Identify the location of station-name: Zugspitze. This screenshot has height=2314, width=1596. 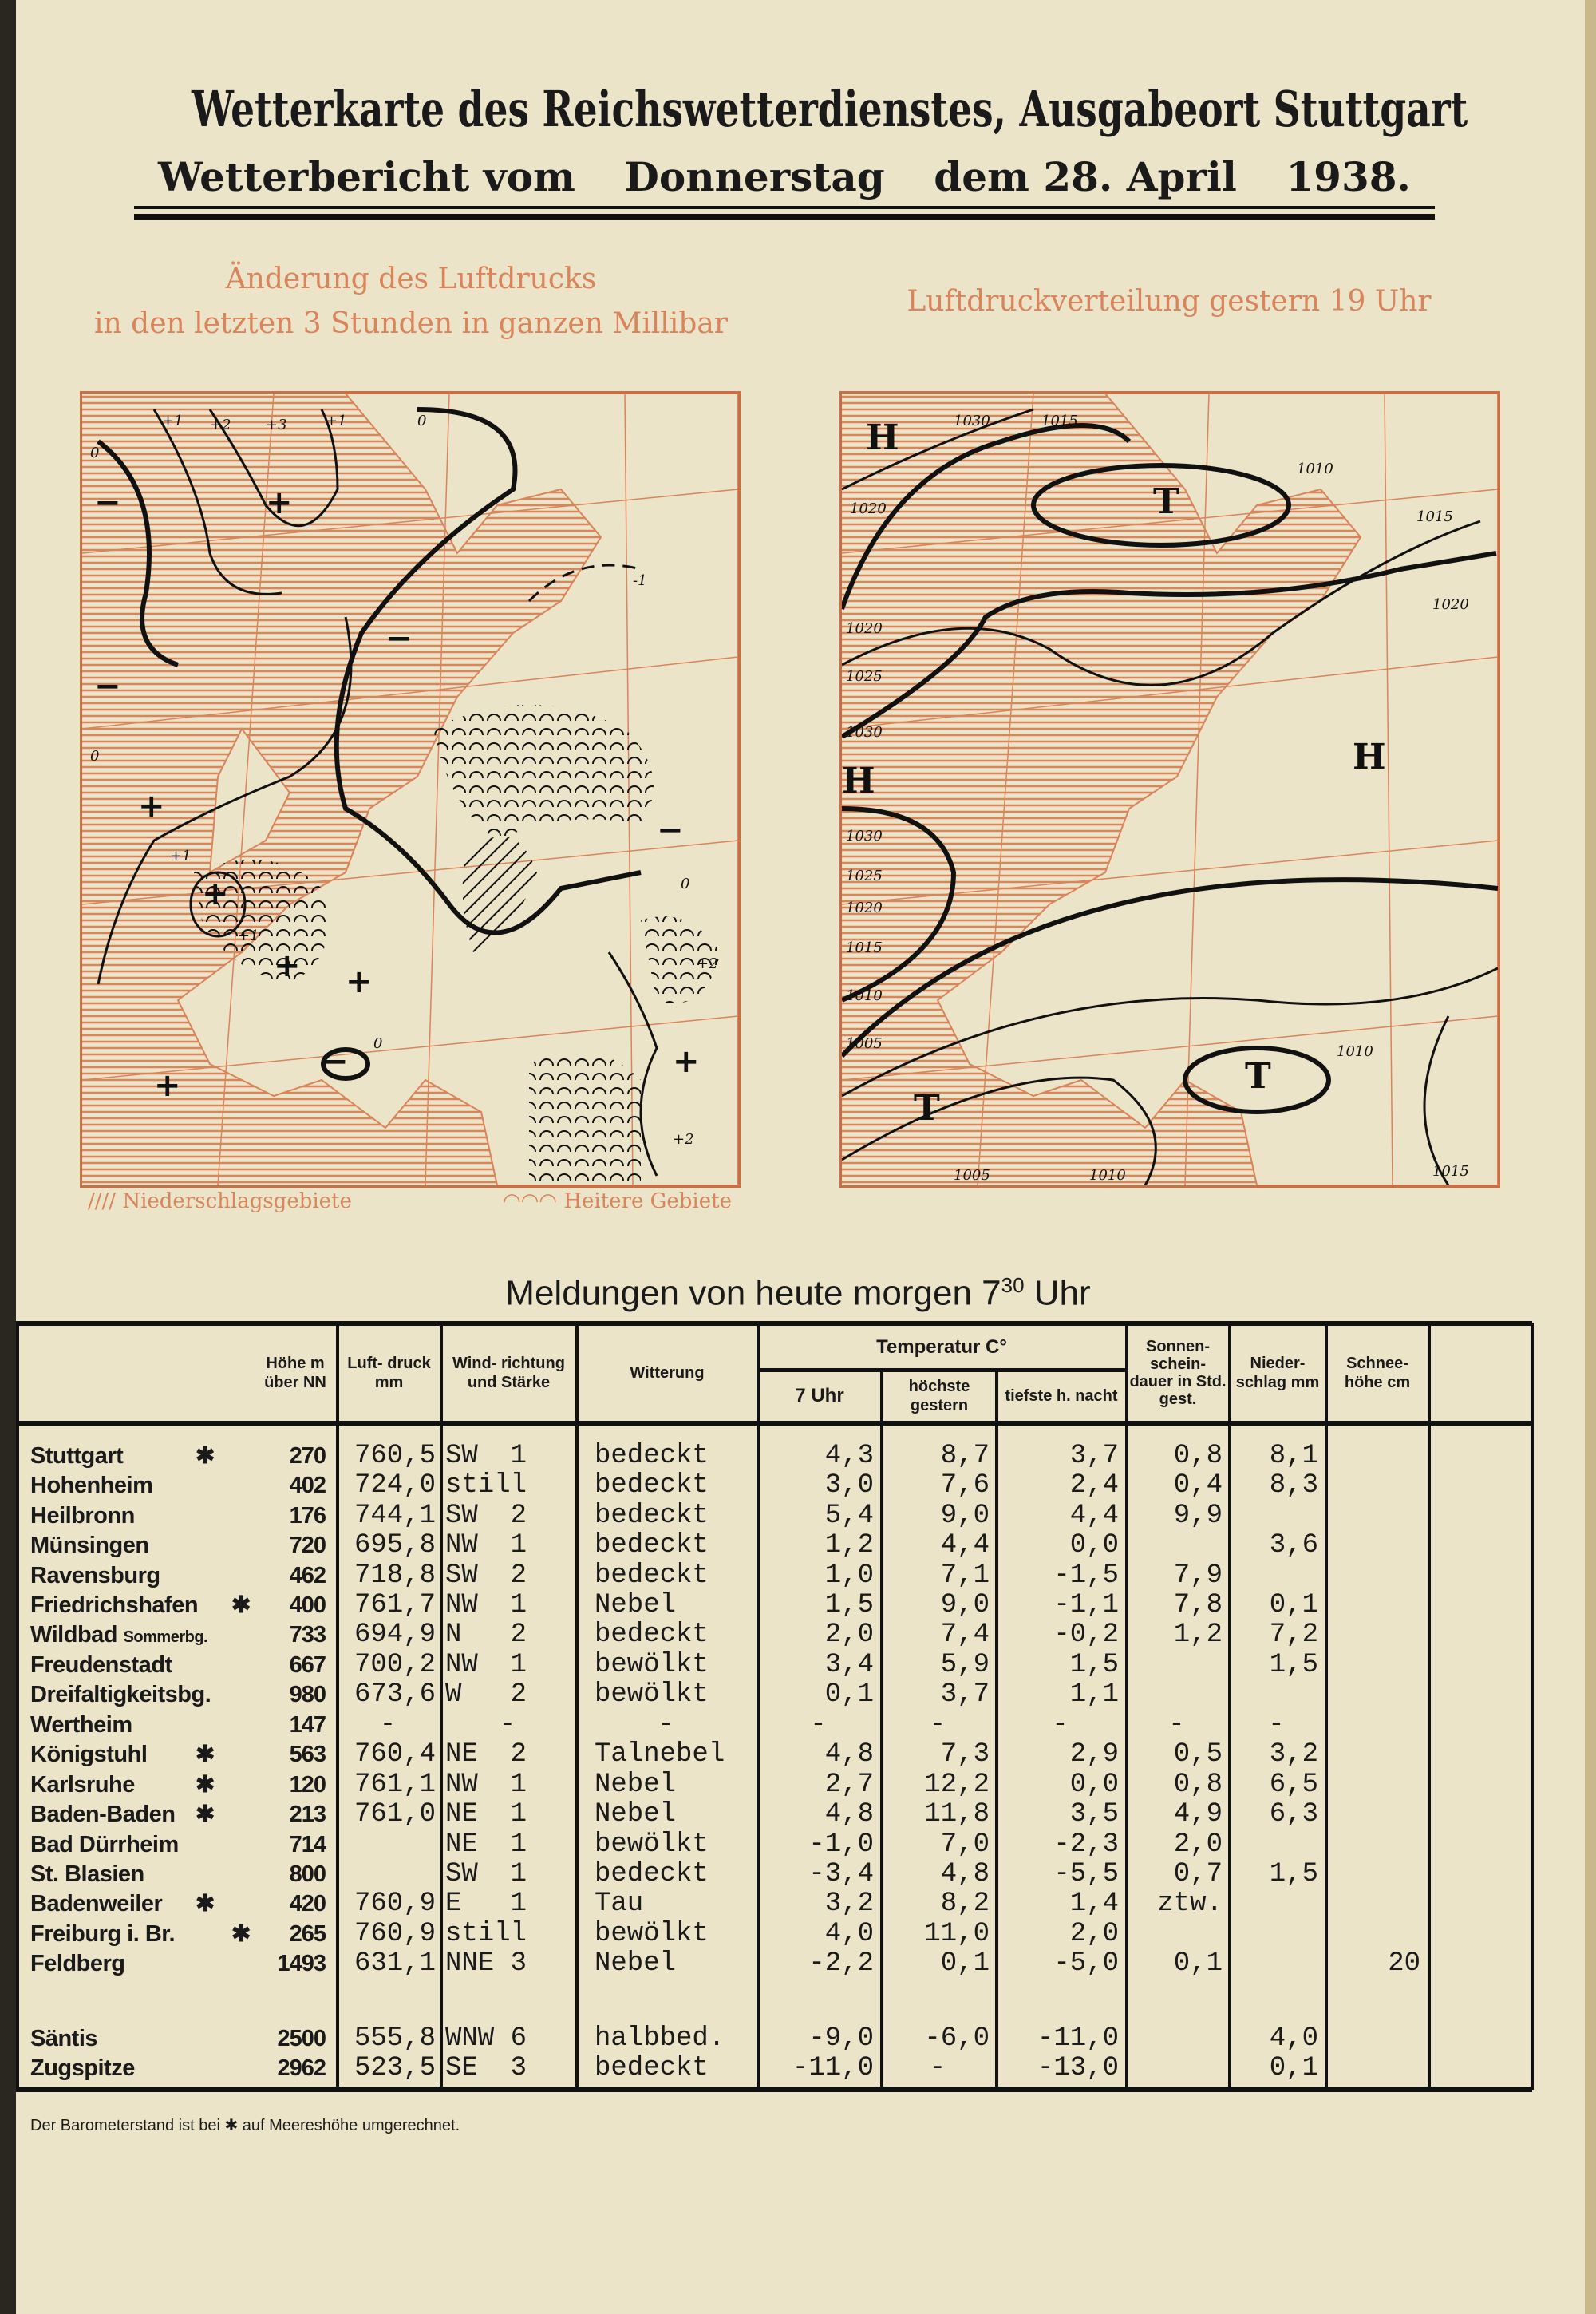
(82, 2068).